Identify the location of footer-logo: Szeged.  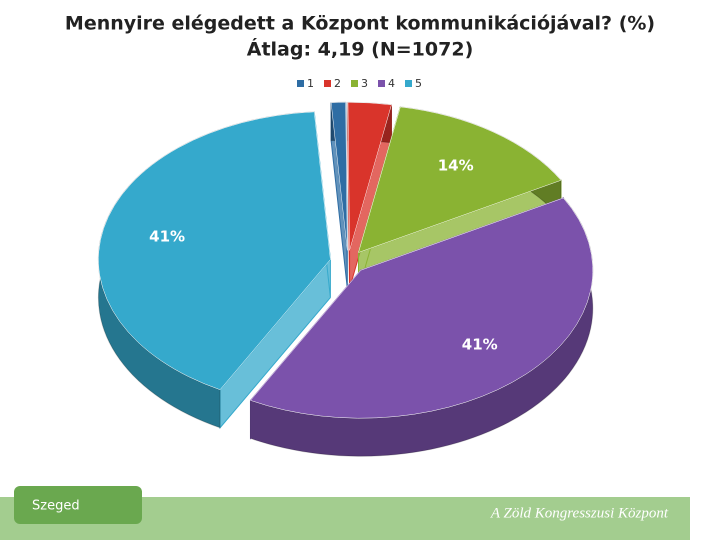
(56, 506).